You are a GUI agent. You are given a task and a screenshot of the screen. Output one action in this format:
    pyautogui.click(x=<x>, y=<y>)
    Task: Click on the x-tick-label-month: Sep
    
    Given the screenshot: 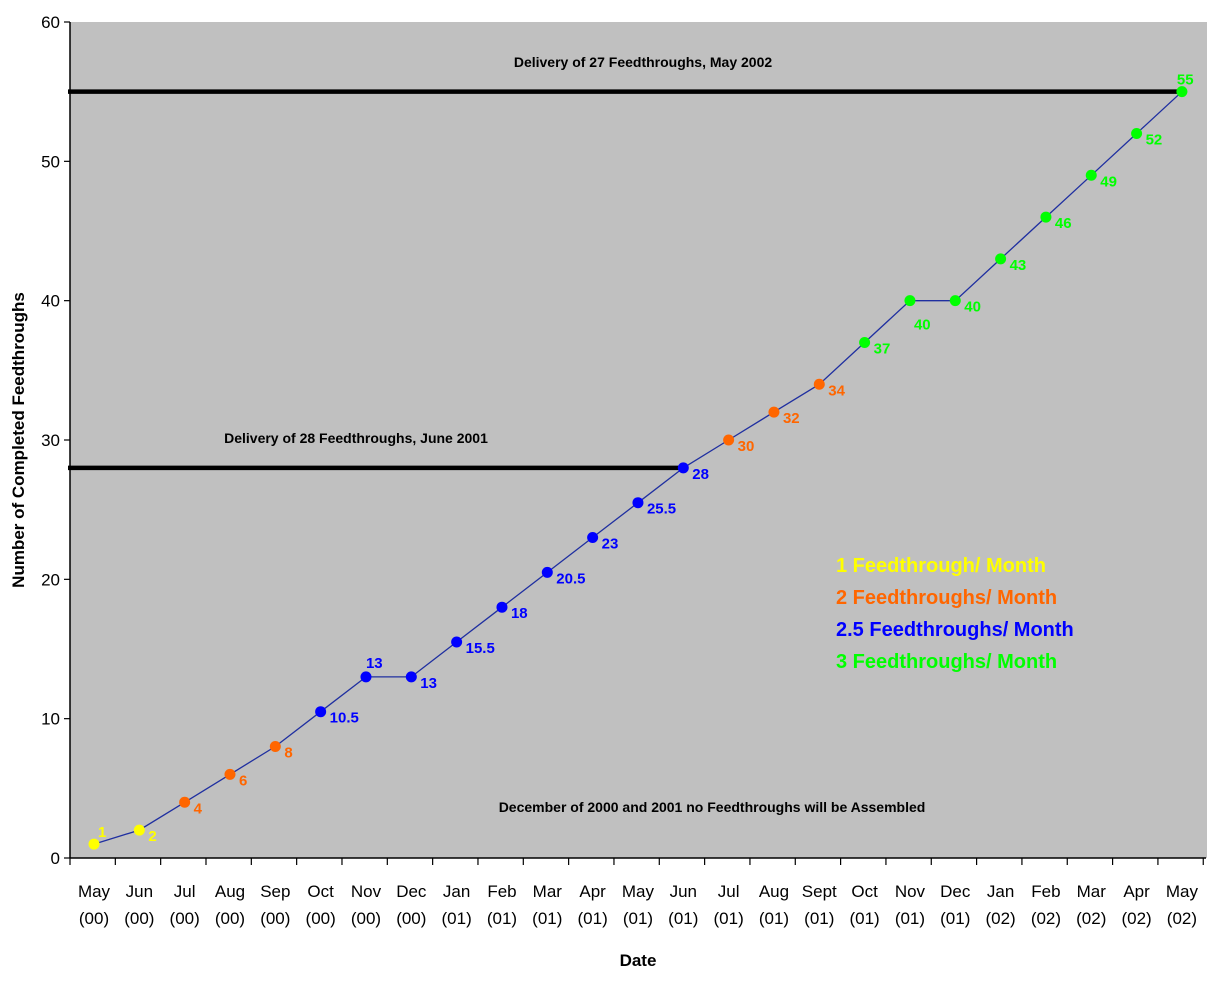 What is the action you would take?
    pyautogui.click(x=275, y=891)
    